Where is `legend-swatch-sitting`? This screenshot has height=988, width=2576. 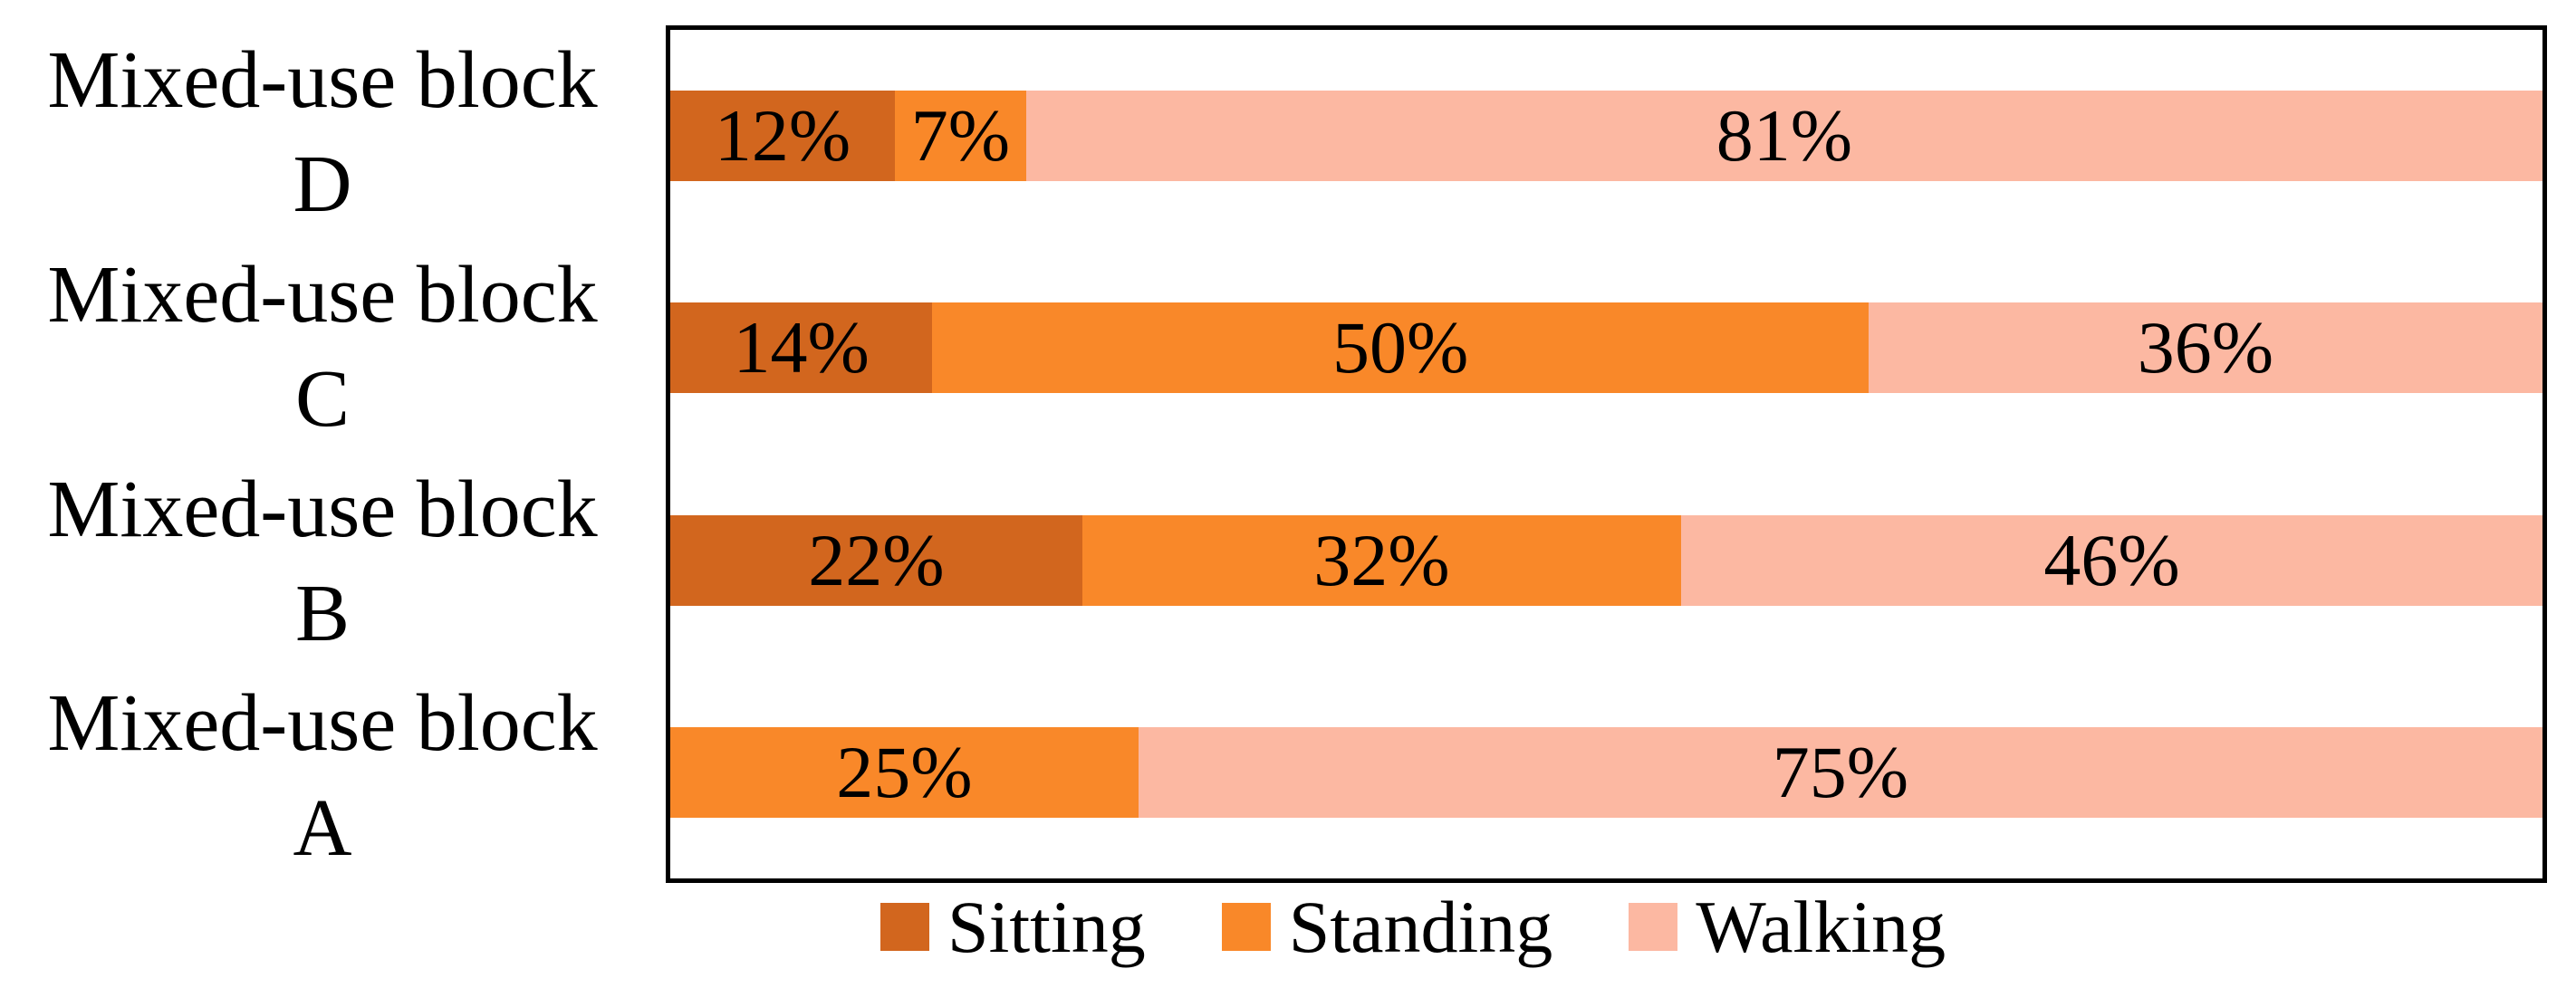 legend-swatch-sitting is located at coordinates (904, 927).